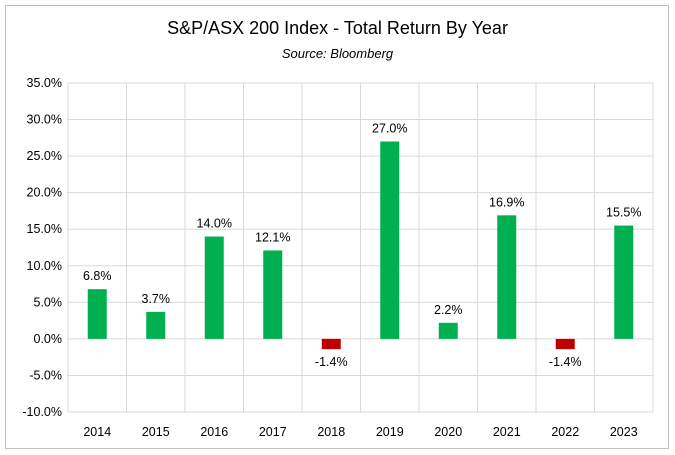 The width and height of the screenshot is (675, 455). Describe the element at coordinates (42, 412) in the screenshot. I see `y-tick-label: -10.0%` at that location.